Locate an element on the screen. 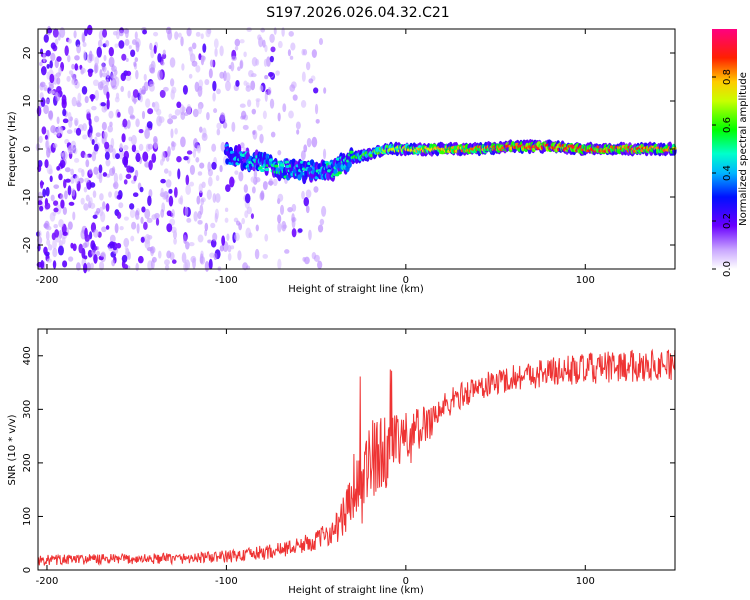 Image resolution: width=750 pixels, height=600 pixels. x-tick-label: -100 is located at coordinates (226, 581).